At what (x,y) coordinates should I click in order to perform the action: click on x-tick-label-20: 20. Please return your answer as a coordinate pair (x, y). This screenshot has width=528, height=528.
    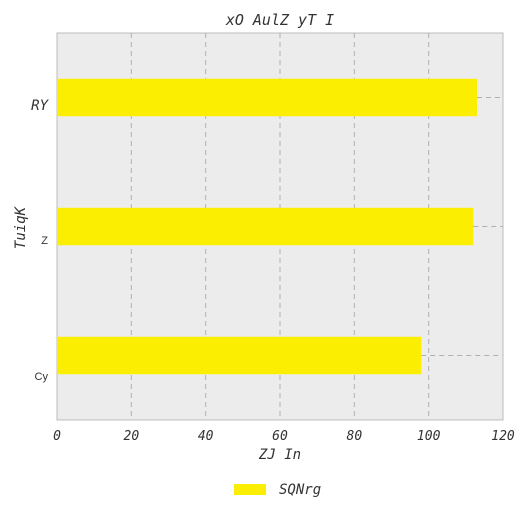
    Looking at the image, I should click on (132, 436).